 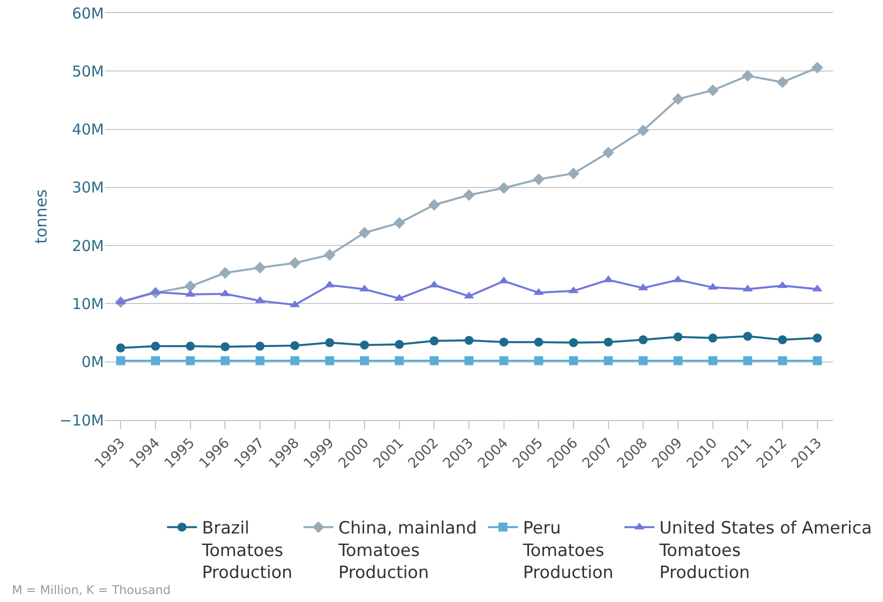 What do you see at coordinates (765, 550) in the screenshot?
I see `legend-label: United States of America Tomatoes Production` at bounding box center [765, 550].